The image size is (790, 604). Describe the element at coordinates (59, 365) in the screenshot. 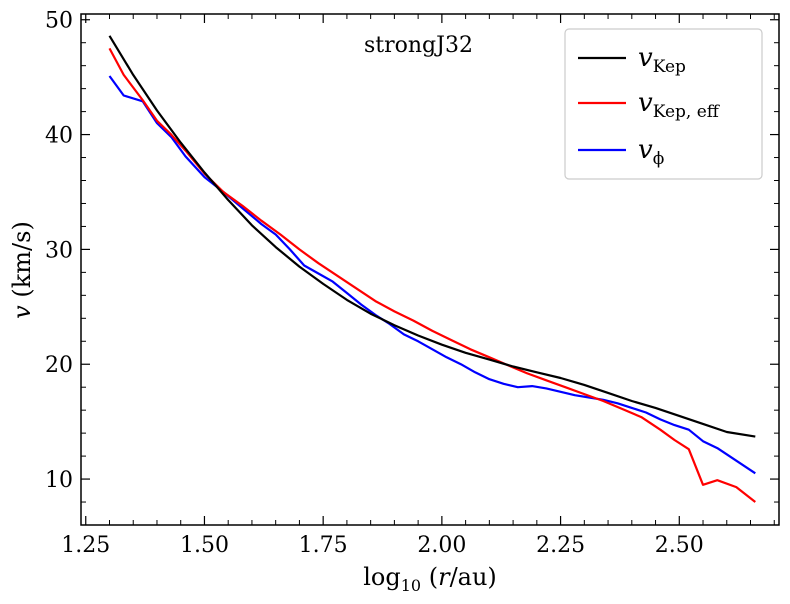

I see `y-tick-label: 20` at that location.